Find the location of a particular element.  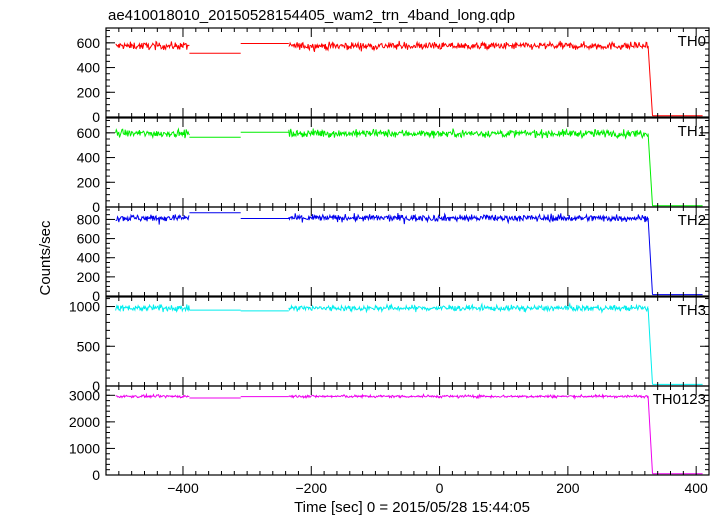

y-axis-label: Counts/sec is located at coordinates (45, 258).